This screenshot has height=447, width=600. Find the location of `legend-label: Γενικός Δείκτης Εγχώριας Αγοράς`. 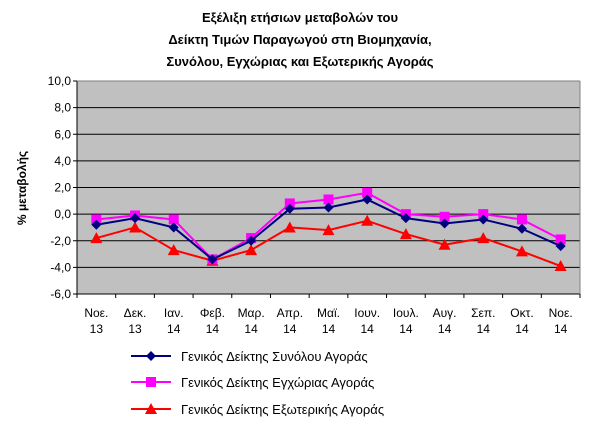

legend-label: Γενικός Δείκτης Εγχώριας Αγοράς is located at coordinates (277, 382).